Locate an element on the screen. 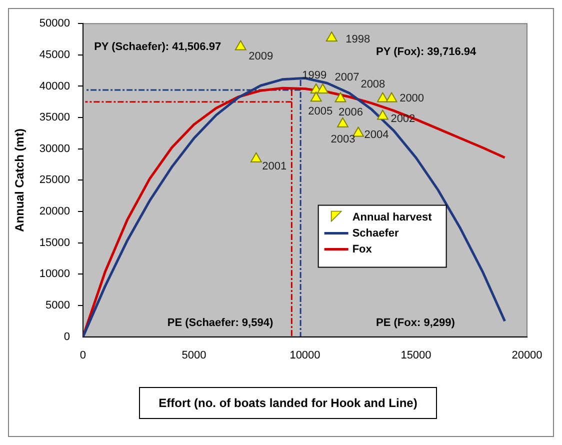 This screenshot has height=445, width=562. annotation: PE (Schaefer: 9,594) is located at coordinates (220, 323).